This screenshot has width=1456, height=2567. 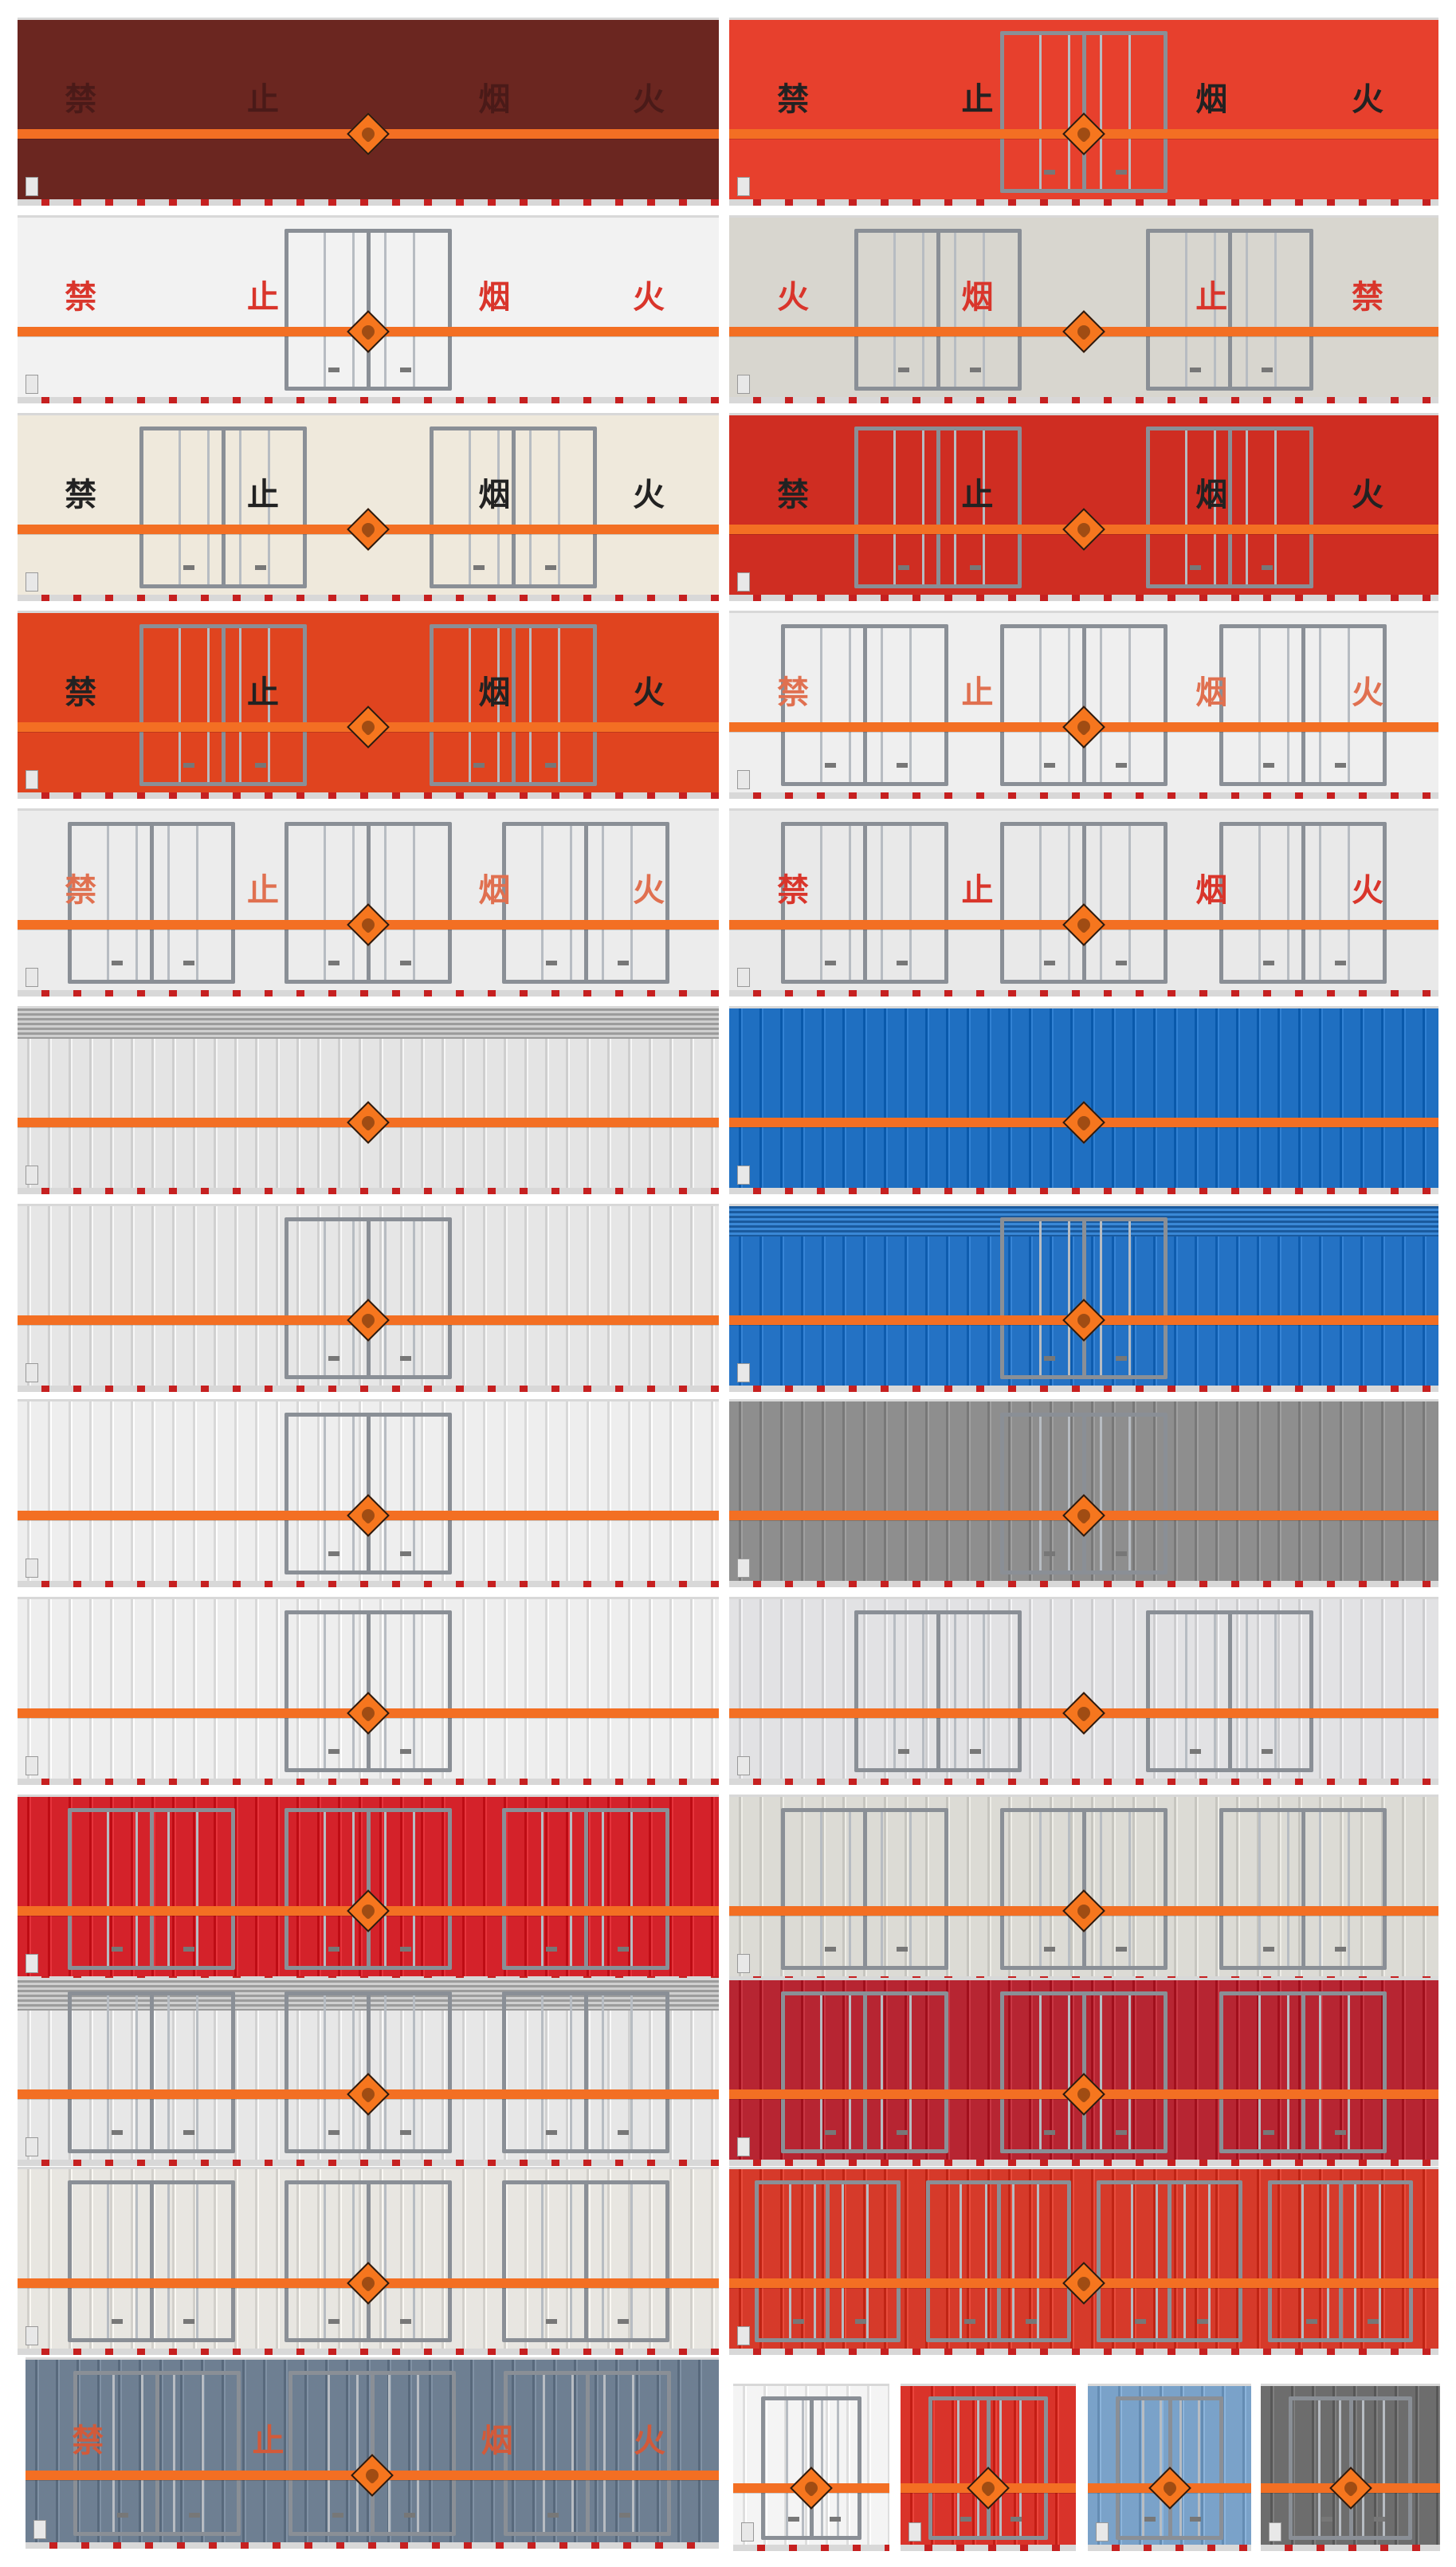 What do you see at coordinates (368, 1024) in the screenshot?
I see `vent-louver` at bounding box center [368, 1024].